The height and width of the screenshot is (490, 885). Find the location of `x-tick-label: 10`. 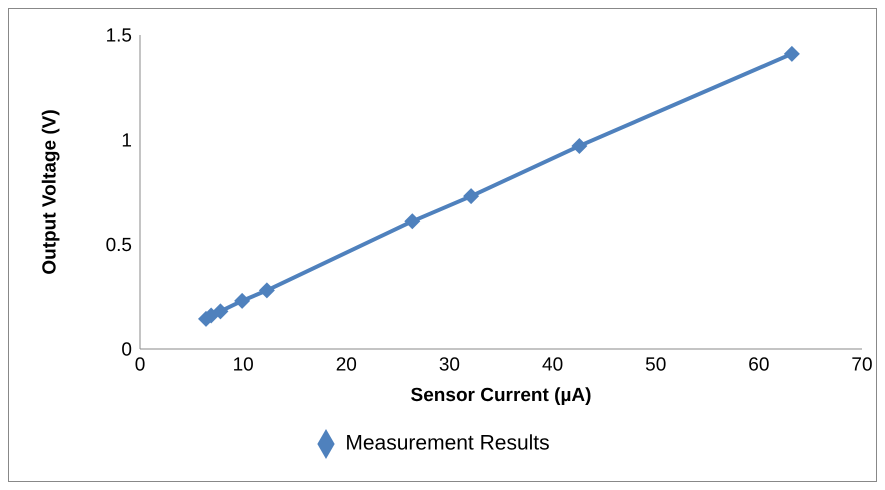

x-tick-label: 10 is located at coordinates (243, 365).